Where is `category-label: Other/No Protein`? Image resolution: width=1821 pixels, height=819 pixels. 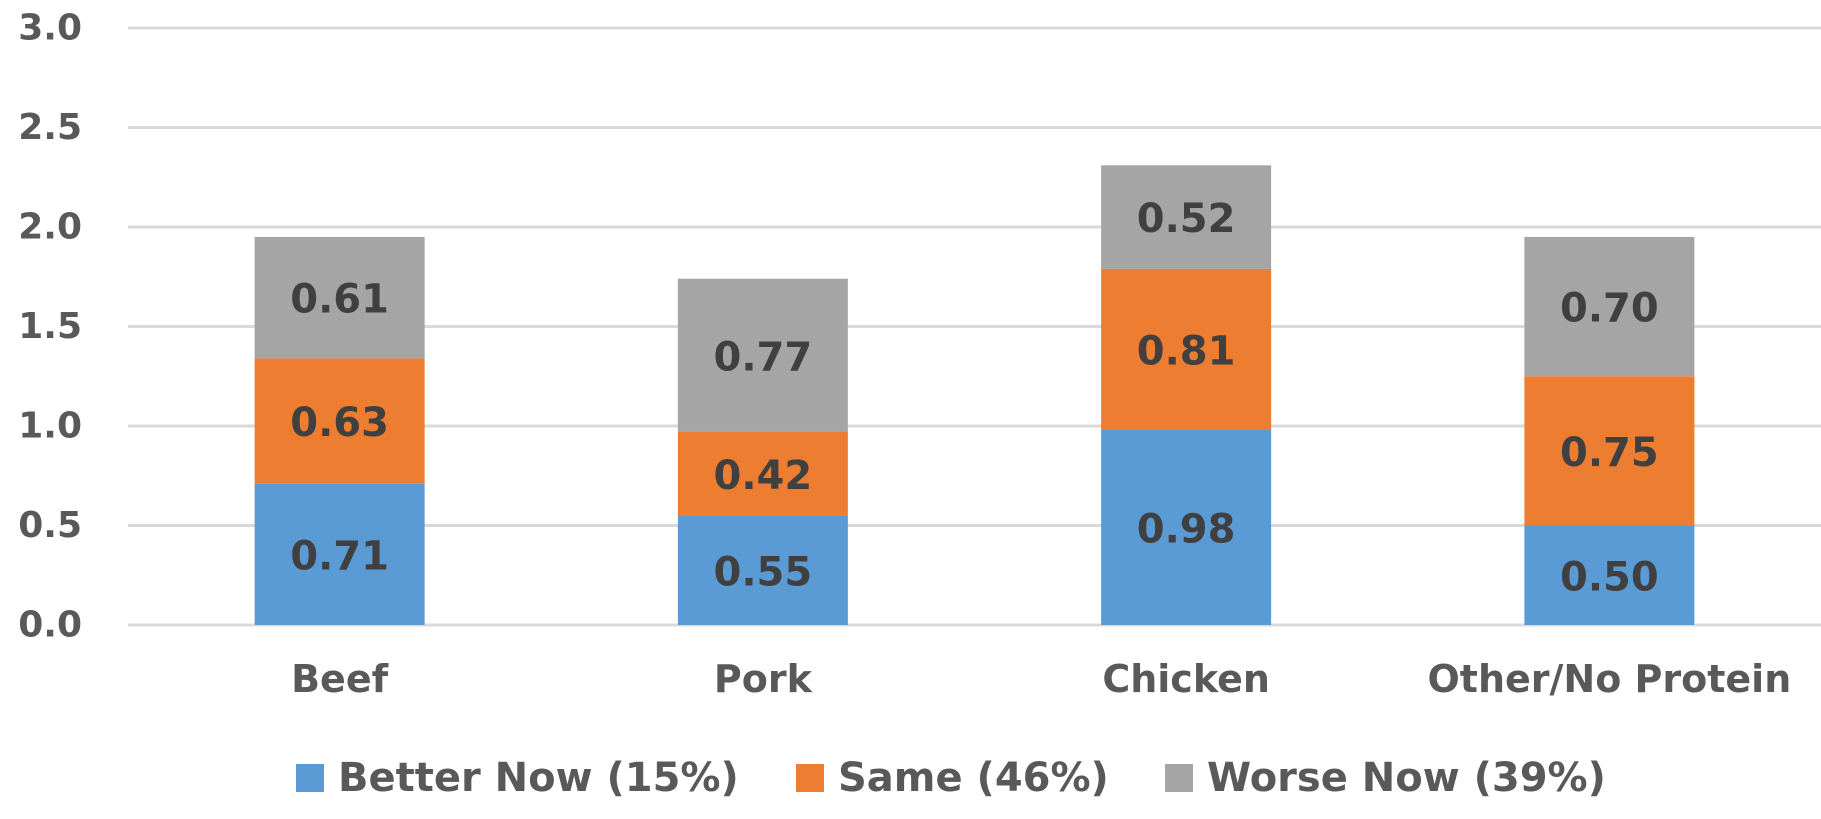
category-label: Other/No Protein is located at coordinates (1609, 679).